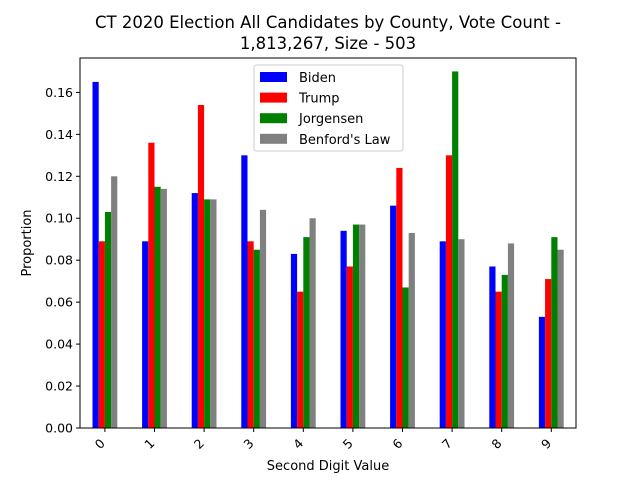 Image resolution: width=640 pixels, height=480 pixels. I want to click on x-tick-label: 1, so click(149, 444).